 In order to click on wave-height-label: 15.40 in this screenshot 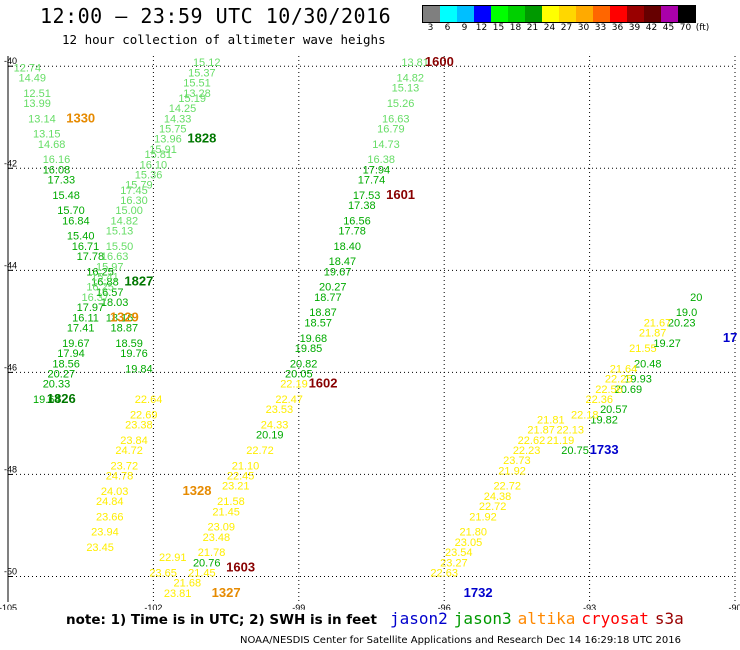, I will do `click(81, 237)`.